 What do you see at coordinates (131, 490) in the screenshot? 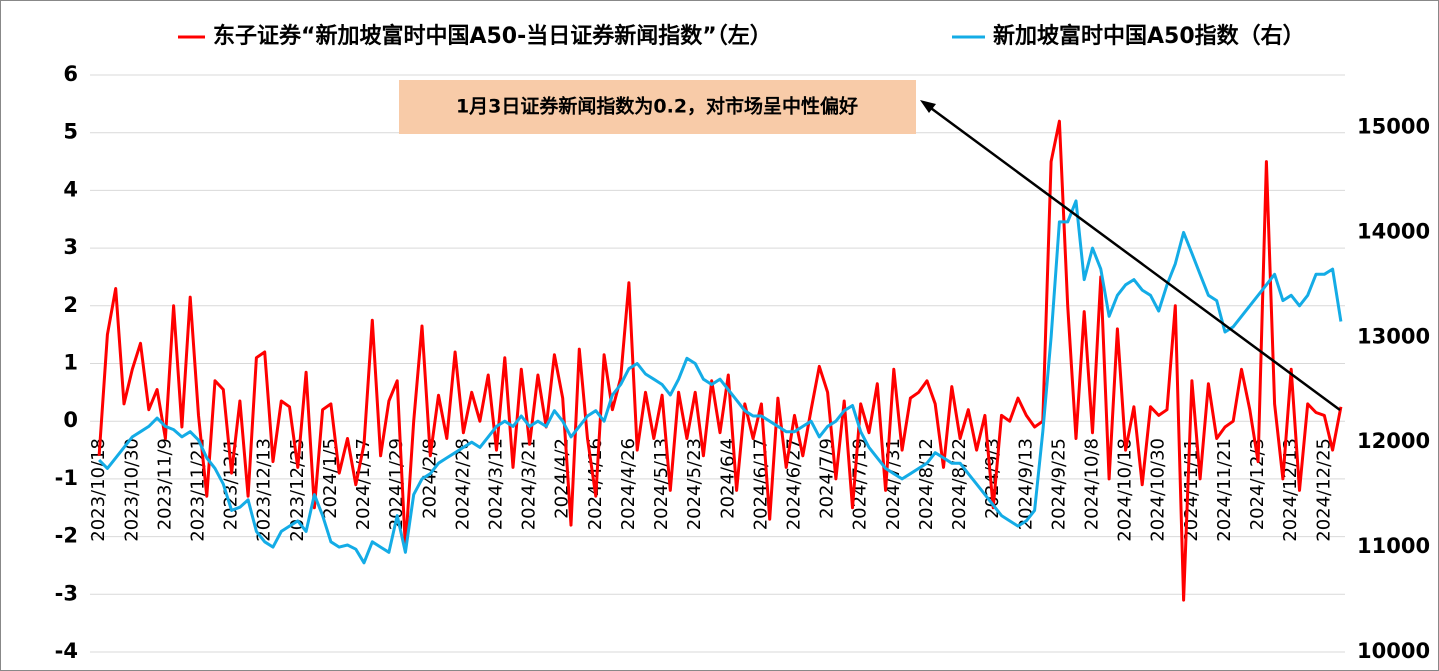
I see `x-tick-label: 2023/10/30` at bounding box center [131, 490].